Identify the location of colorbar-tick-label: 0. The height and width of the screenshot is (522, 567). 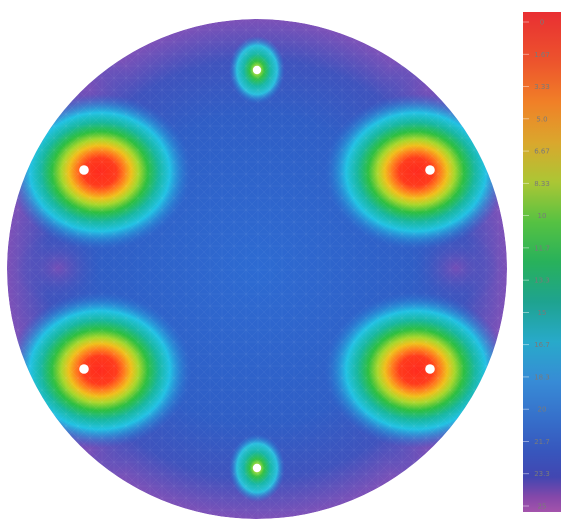
(542, 23).